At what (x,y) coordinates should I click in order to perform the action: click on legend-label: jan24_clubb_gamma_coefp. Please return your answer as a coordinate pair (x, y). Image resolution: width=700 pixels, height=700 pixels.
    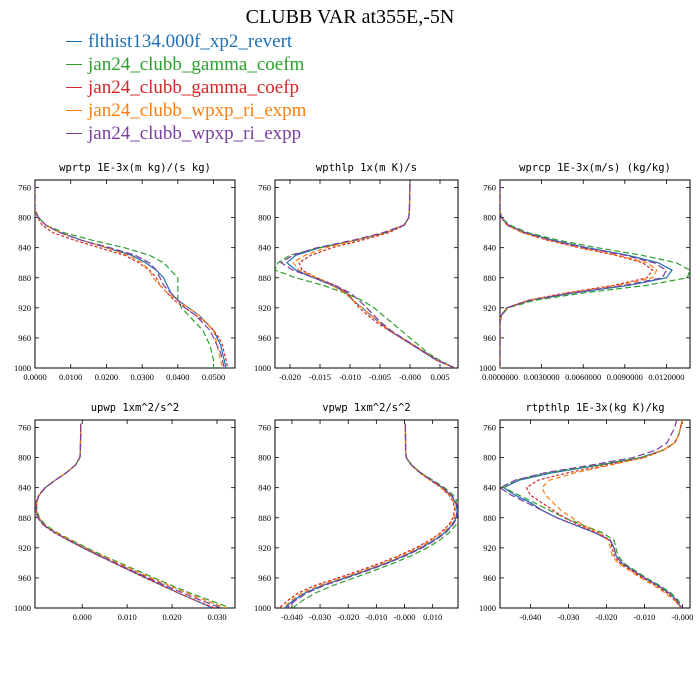
    Looking at the image, I should click on (194, 87).